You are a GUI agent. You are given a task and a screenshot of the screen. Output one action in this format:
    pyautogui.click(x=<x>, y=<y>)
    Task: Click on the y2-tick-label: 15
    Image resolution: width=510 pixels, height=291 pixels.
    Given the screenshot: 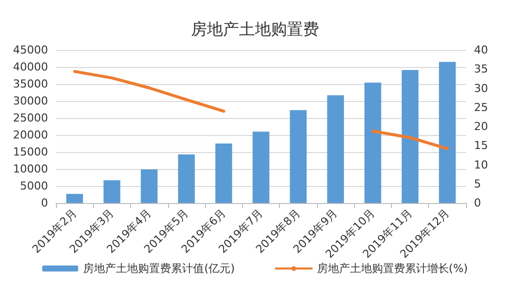 What is the action you would take?
    pyautogui.click(x=481, y=145)
    